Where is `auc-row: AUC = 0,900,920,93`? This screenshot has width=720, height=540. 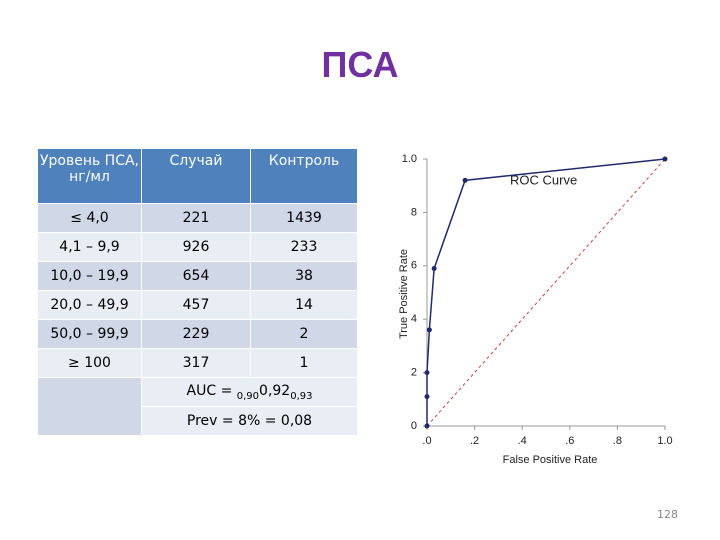
auc-row: AUC = 0,900,920,93 is located at coordinates (197, 406).